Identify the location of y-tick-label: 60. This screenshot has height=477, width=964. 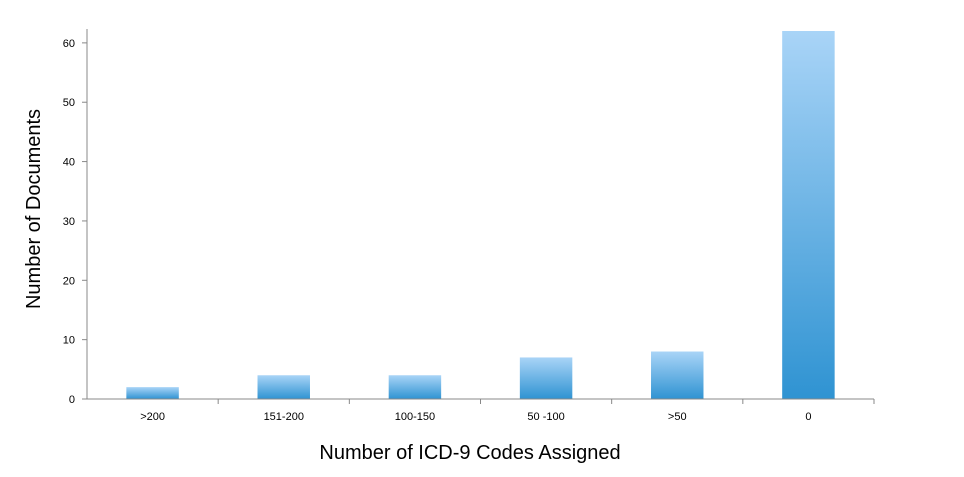
(69, 44).